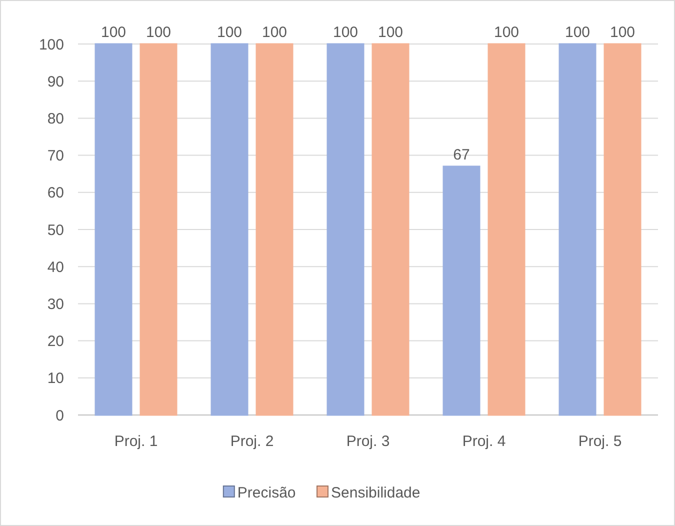 This screenshot has width=675, height=526. What do you see at coordinates (55, 304) in the screenshot?
I see `y-tick-label: 30` at bounding box center [55, 304].